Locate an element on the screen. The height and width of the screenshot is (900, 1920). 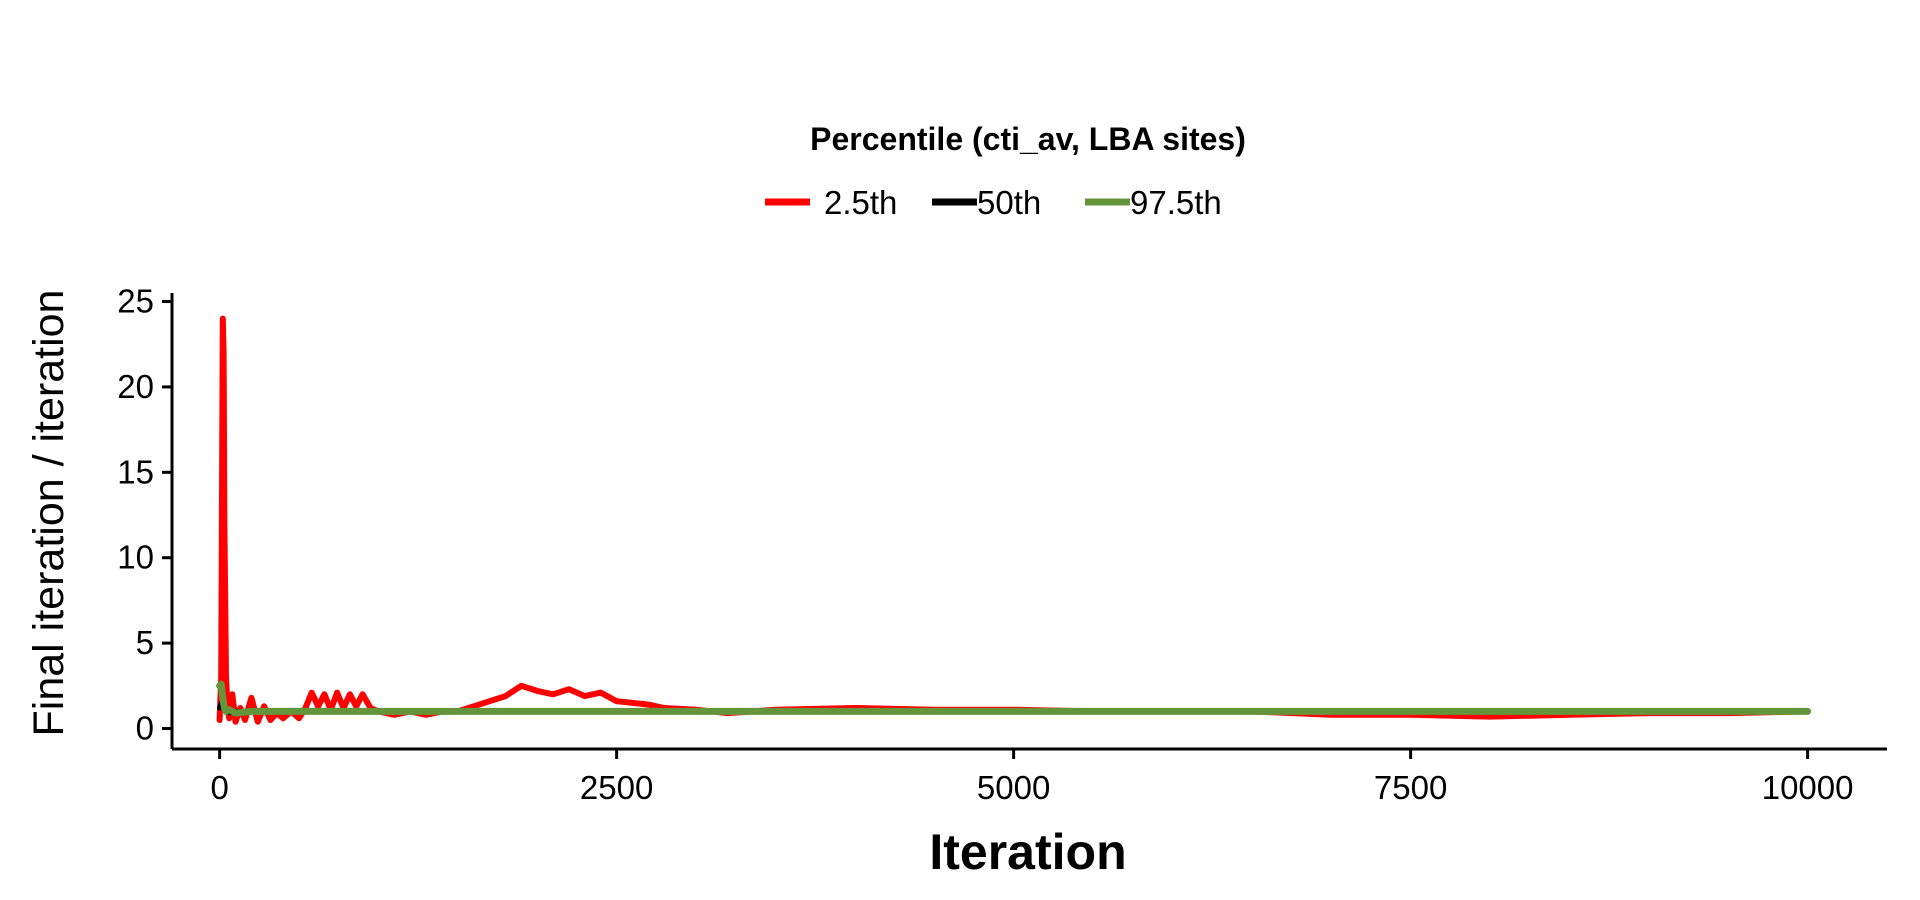
x-tick-label: 2500 is located at coordinates (616, 787).